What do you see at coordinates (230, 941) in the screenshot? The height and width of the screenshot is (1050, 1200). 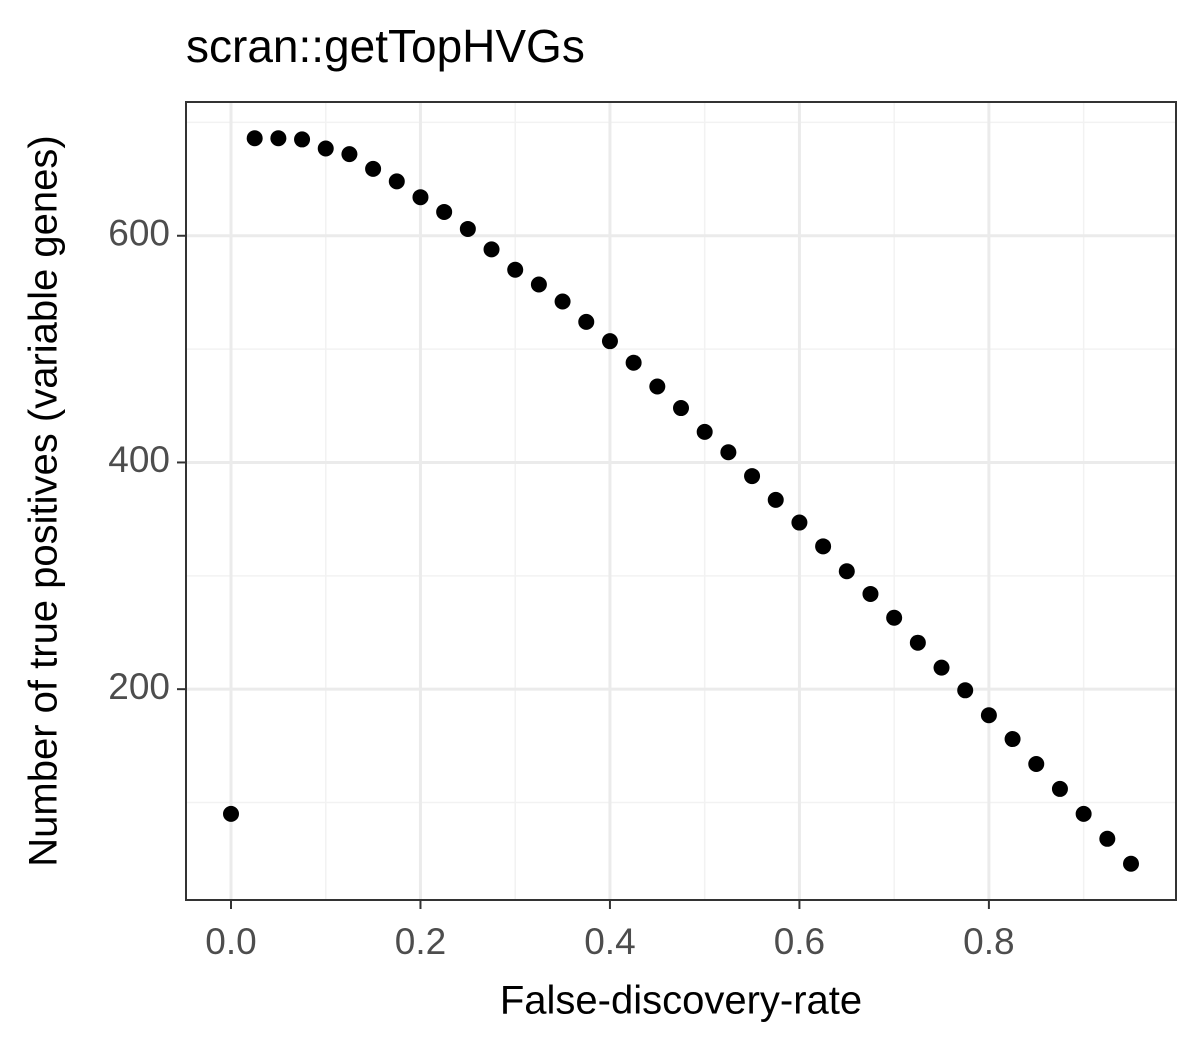 I see `x-tick-label: 0.0` at bounding box center [230, 941].